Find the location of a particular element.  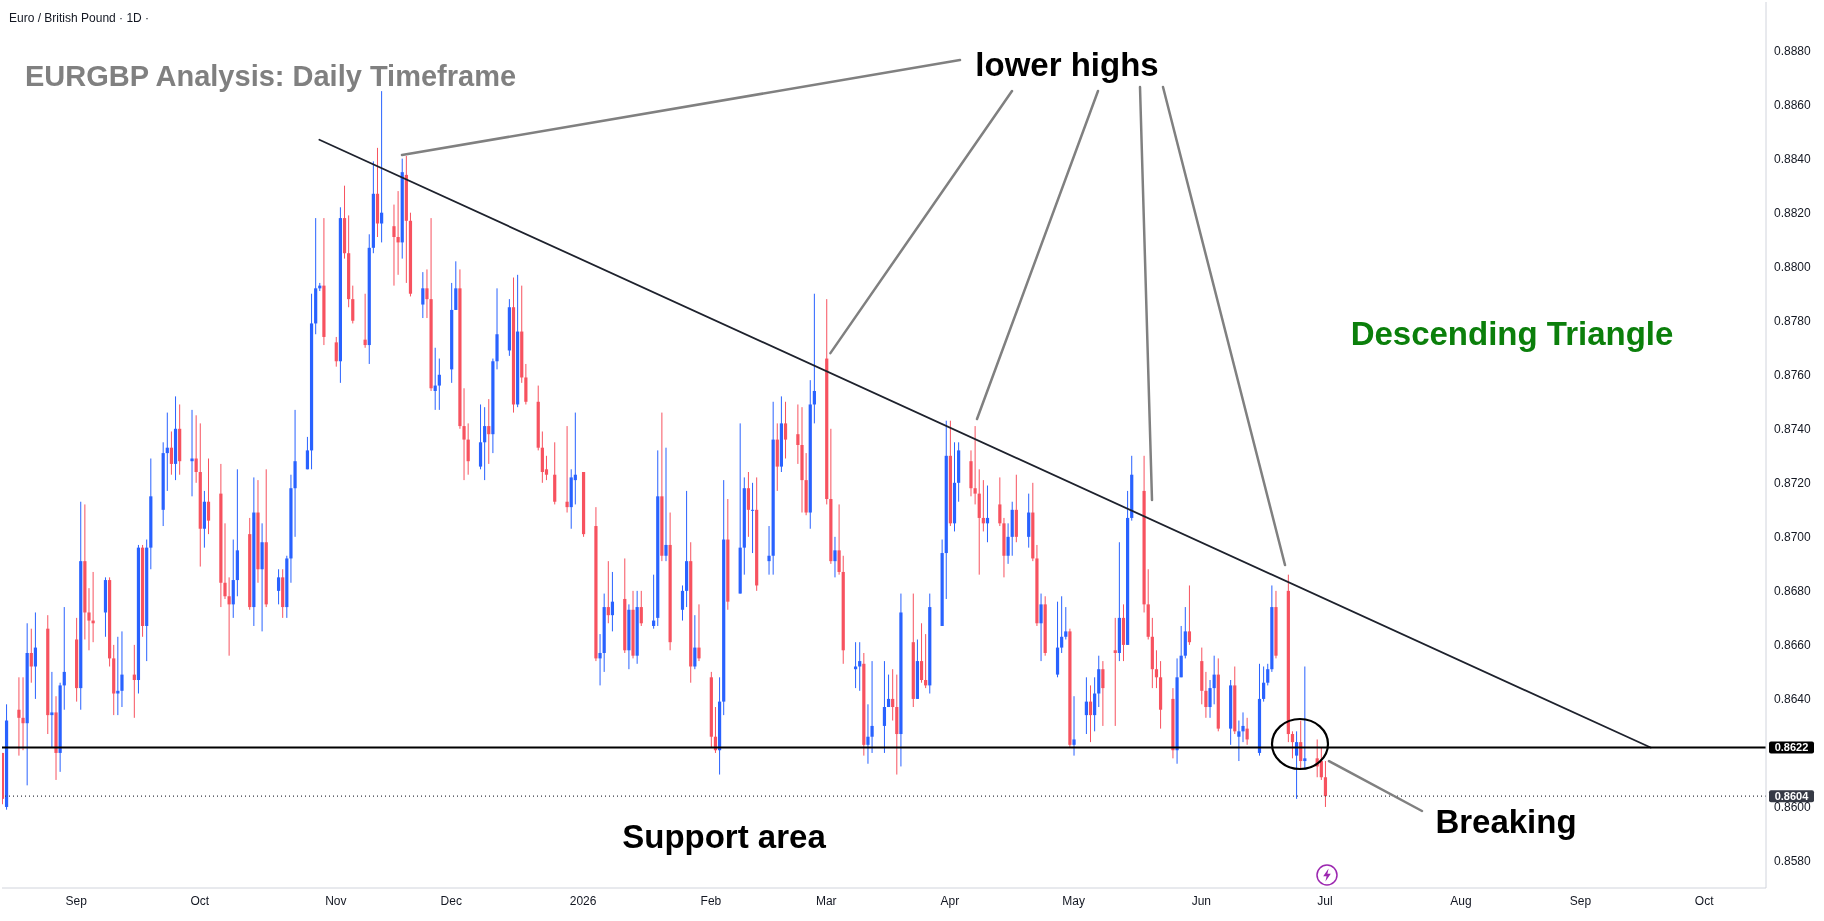

y-tick-label: 0.8640 is located at coordinates (1793, 699).